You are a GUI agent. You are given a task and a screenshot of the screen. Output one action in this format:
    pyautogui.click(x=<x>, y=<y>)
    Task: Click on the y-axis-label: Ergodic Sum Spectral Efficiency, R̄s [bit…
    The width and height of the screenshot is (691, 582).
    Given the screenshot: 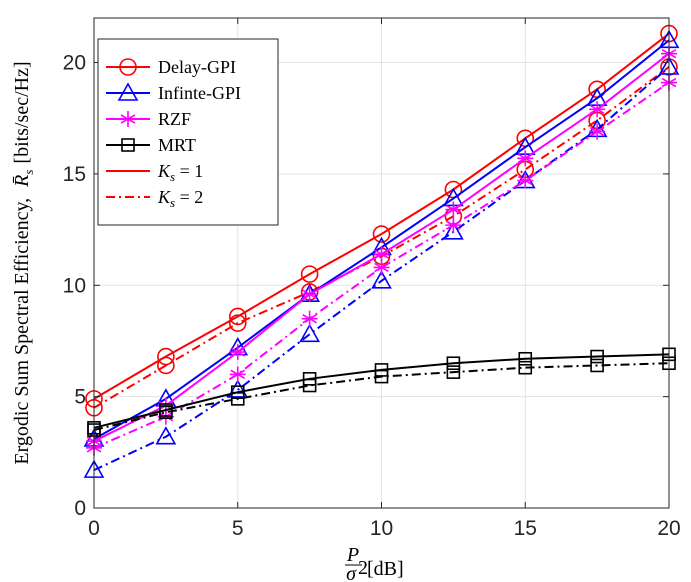 What is the action you would take?
    pyautogui.click(x=23, y=262)
    